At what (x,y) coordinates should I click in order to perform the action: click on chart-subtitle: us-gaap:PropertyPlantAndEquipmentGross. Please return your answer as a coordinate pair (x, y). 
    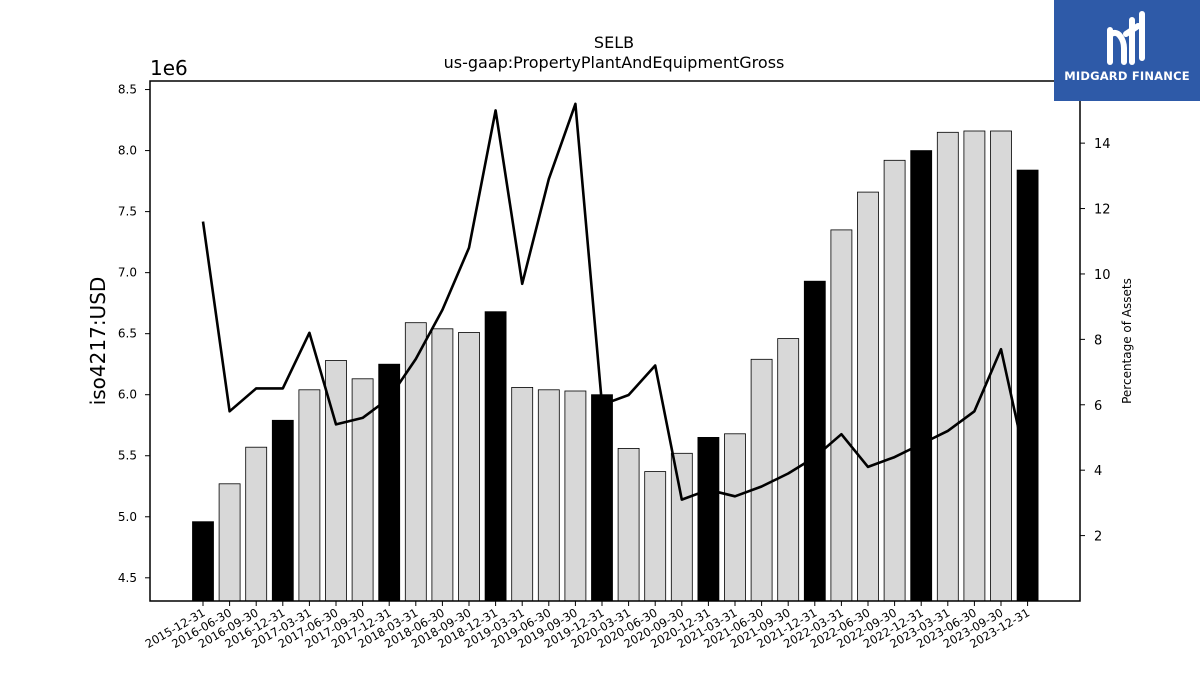
    Looking at the image, I should click on (614, 62).